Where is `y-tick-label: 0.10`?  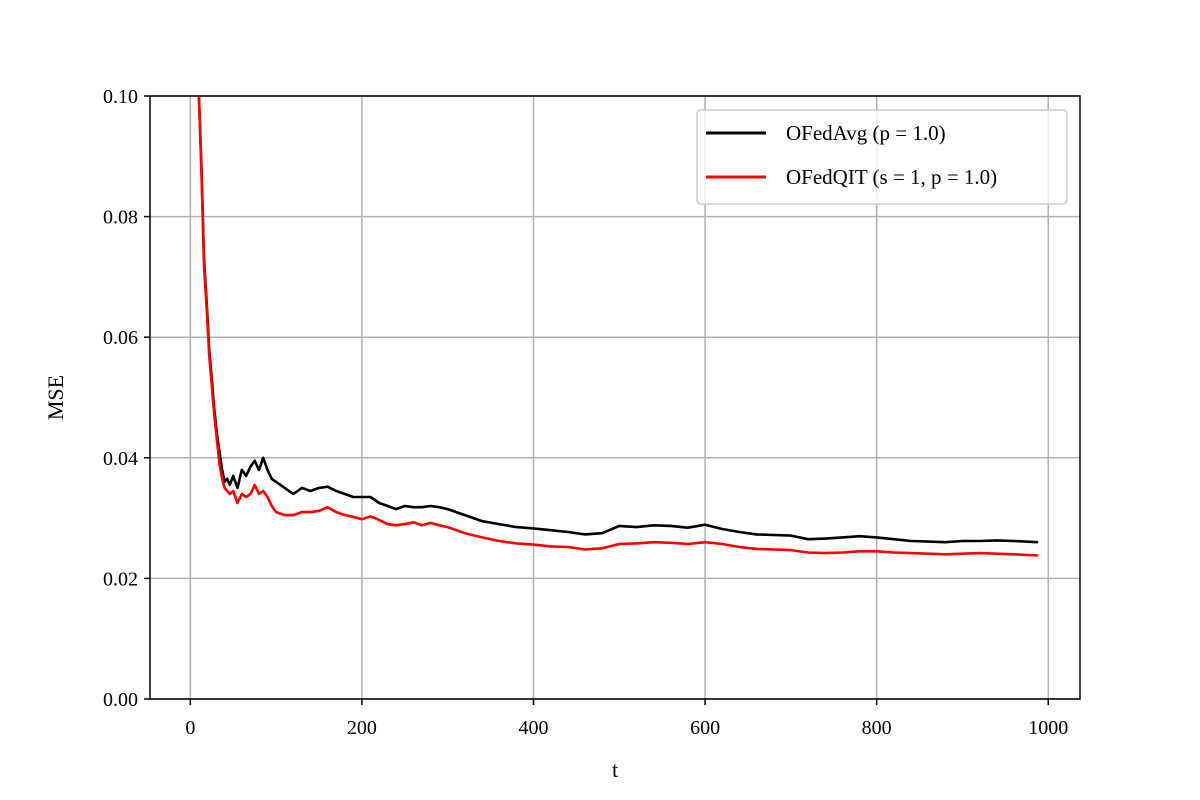
y-tick-label: 0.10 is located at coordinates (120, 97).